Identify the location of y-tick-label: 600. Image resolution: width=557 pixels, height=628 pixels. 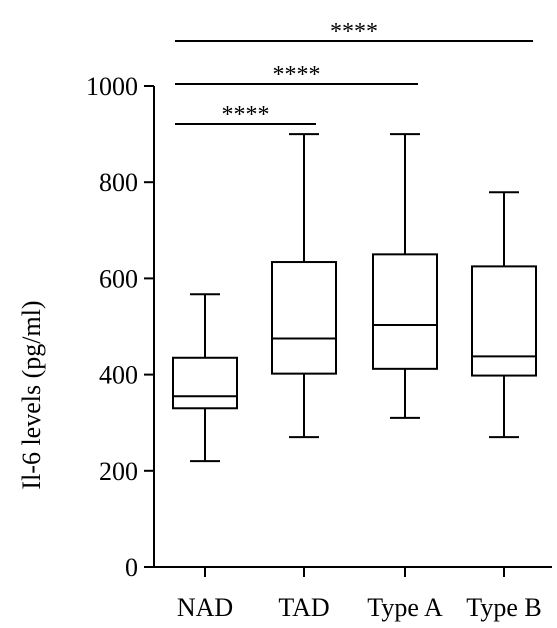
(118, 278).